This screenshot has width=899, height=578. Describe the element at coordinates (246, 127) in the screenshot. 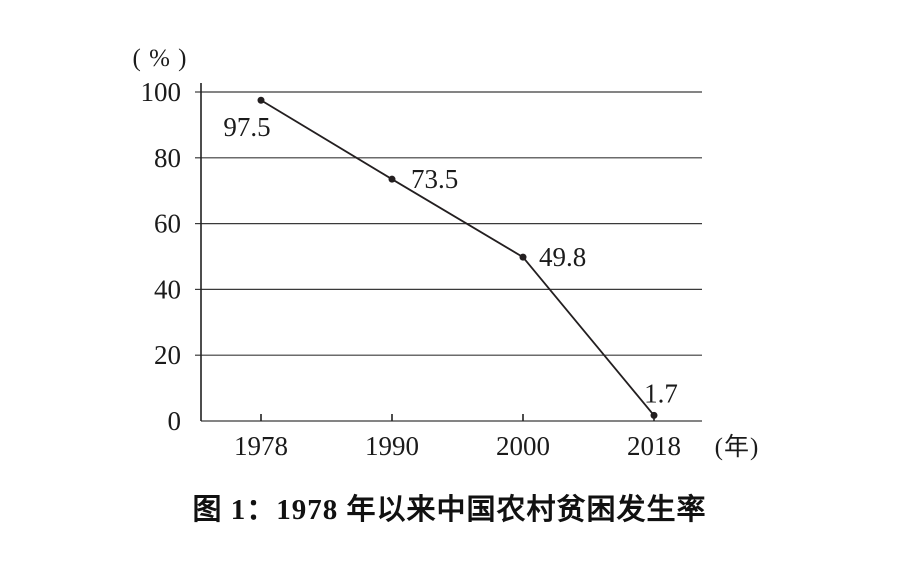

I see `data-point-label: 97.5` at that location.